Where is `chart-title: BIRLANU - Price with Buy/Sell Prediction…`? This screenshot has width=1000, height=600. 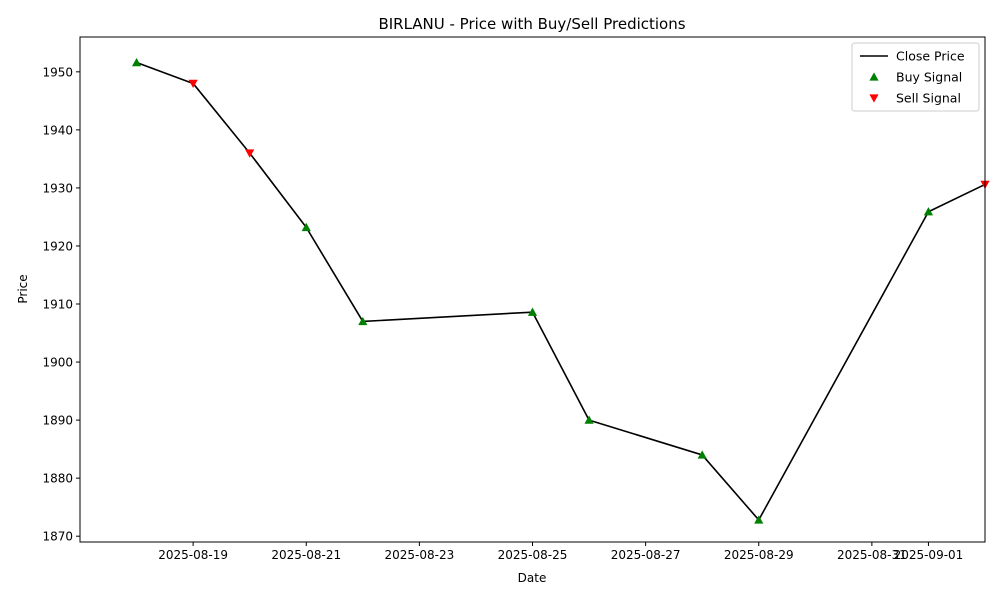 chart-title: BIRLANU - Price with Buy/Sell Prediction… is located at coordinates (531, 24).